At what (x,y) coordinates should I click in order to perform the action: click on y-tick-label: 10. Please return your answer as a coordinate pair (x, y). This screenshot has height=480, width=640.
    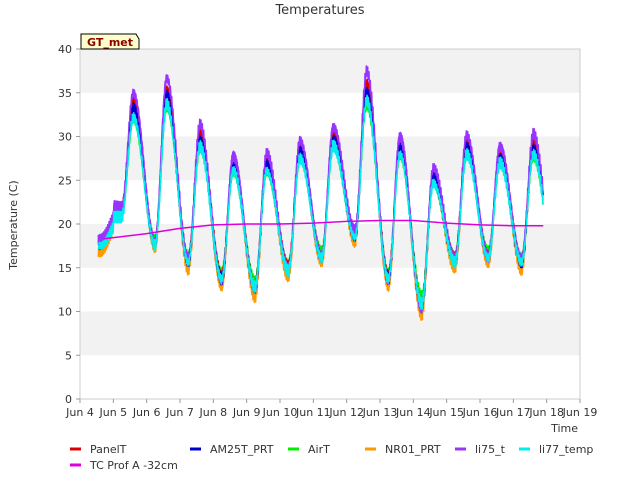
    Looking at the image, I should click on (65, 312).